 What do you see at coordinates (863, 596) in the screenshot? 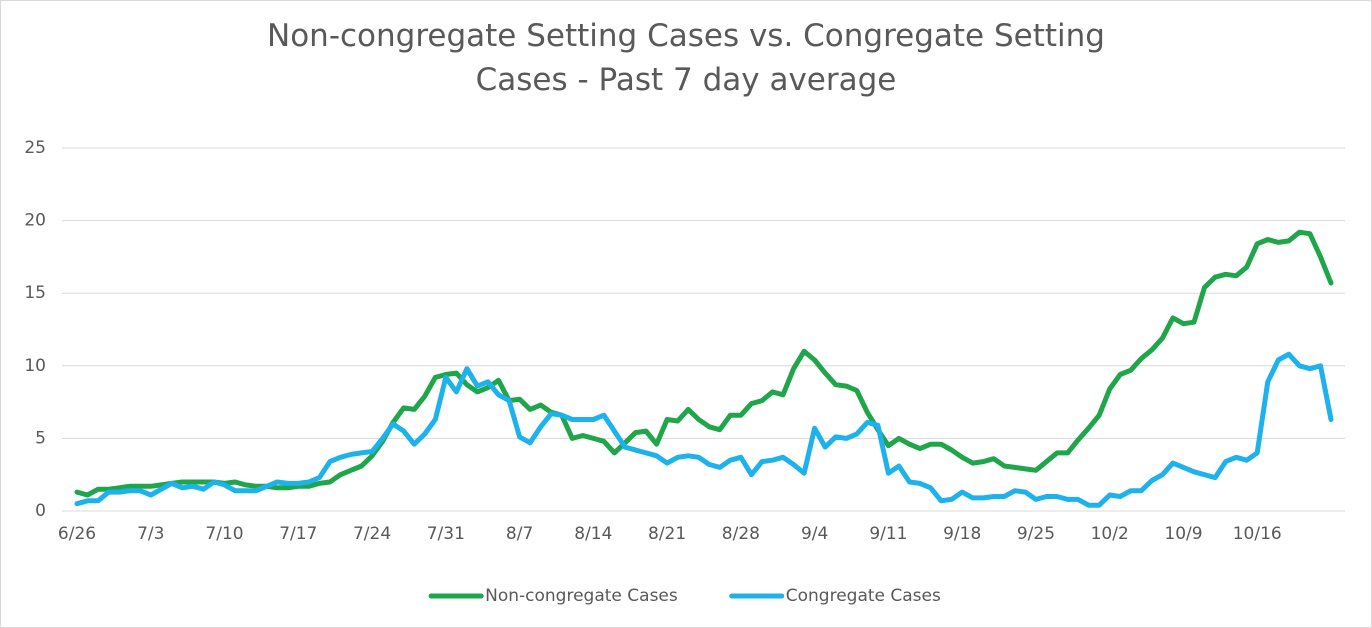
I see `legend-label: Congregate Cases` at bounding box center [863, 596].